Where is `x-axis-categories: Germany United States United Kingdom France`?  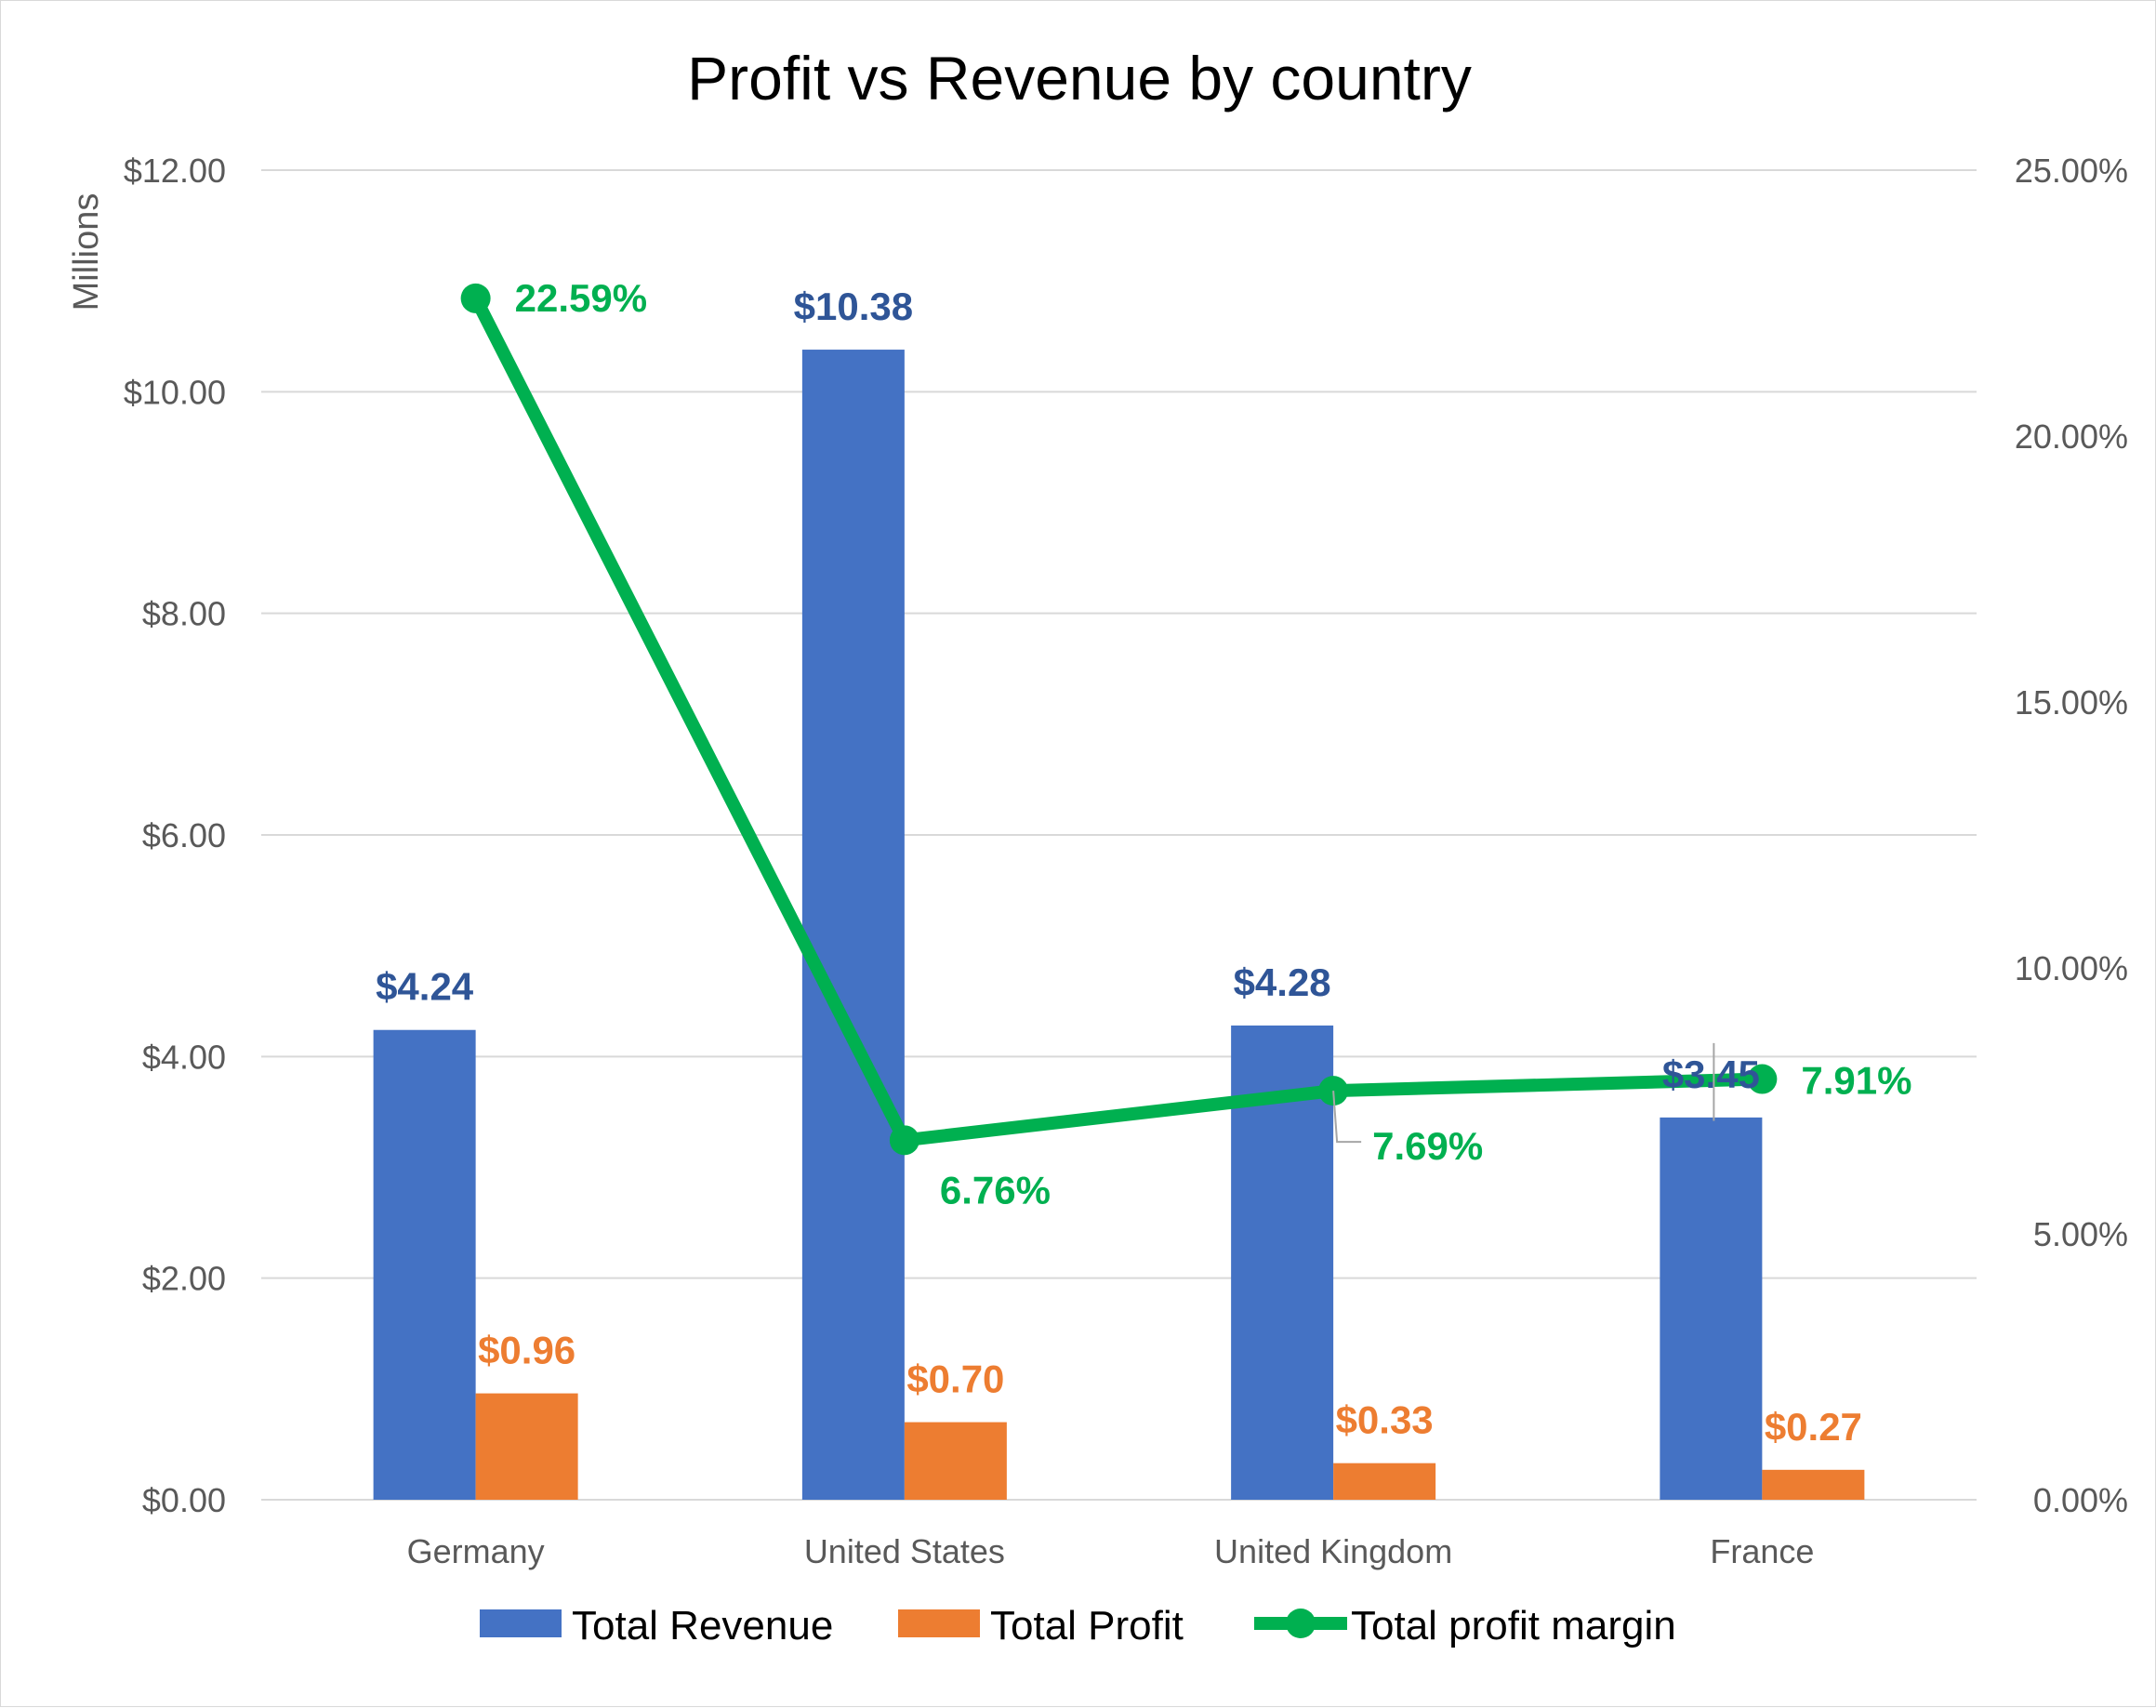 x-axis-categories: Germany United States United Kingdom France is located at coordinates (1111, 1551).